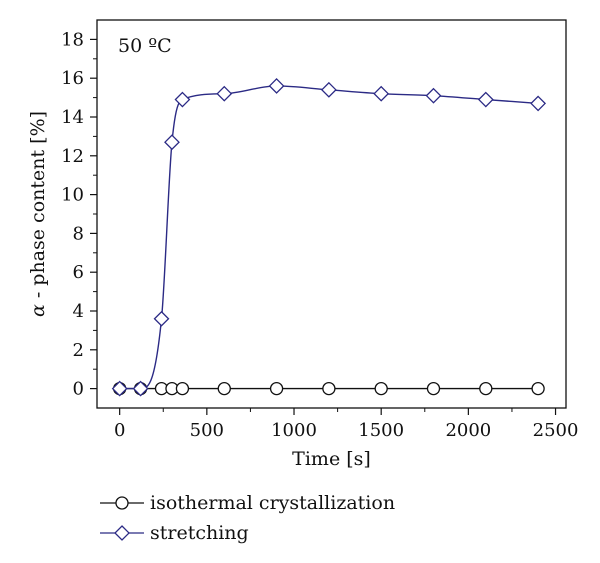  I want to click on y-tick-label: 2, so click(78, 350).